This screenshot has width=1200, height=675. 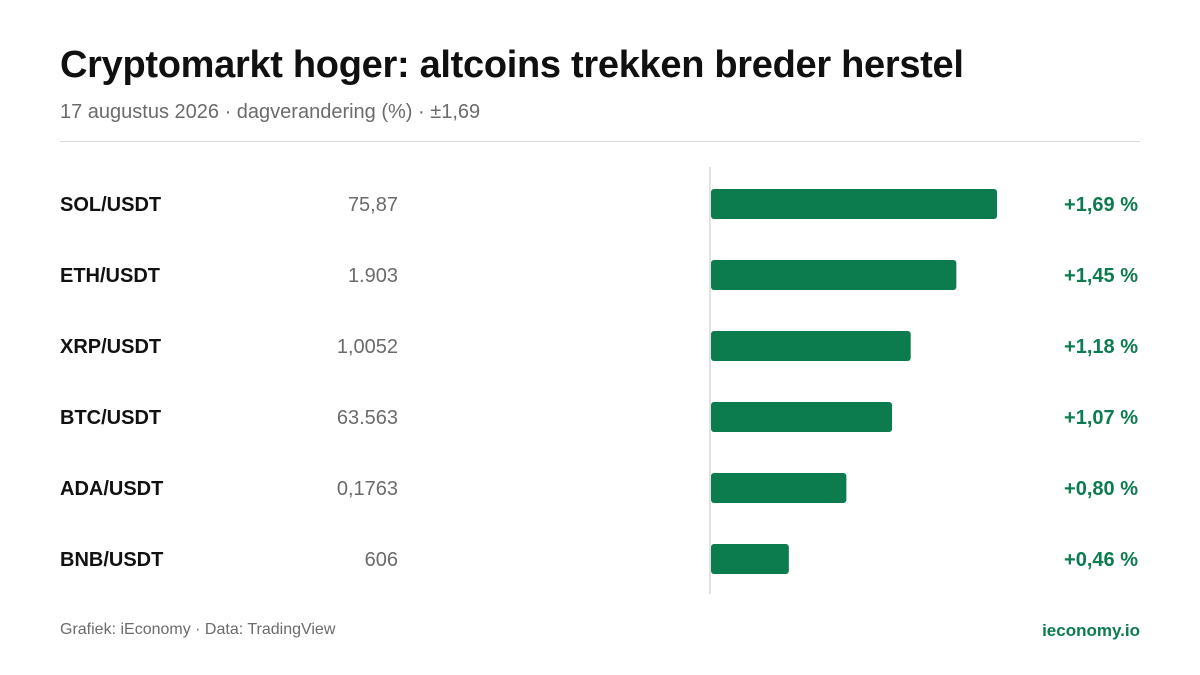 What do you see at coordinates (367, 418) in the screenshot?
I see `price-label: 63.563` at bounding box center [367, 418].